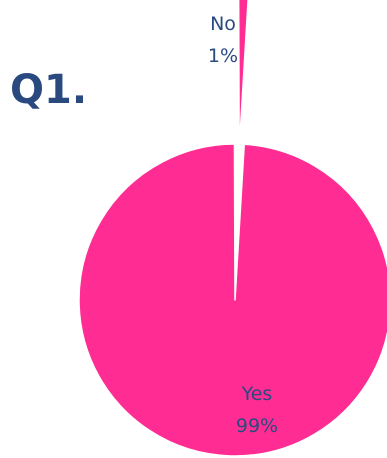 The width and height of the screenshot is (387, 458). What do you see at coordinates (243, 75) in the screenshot?
I see `pie-slice-no` at bounding box center [243, 75].